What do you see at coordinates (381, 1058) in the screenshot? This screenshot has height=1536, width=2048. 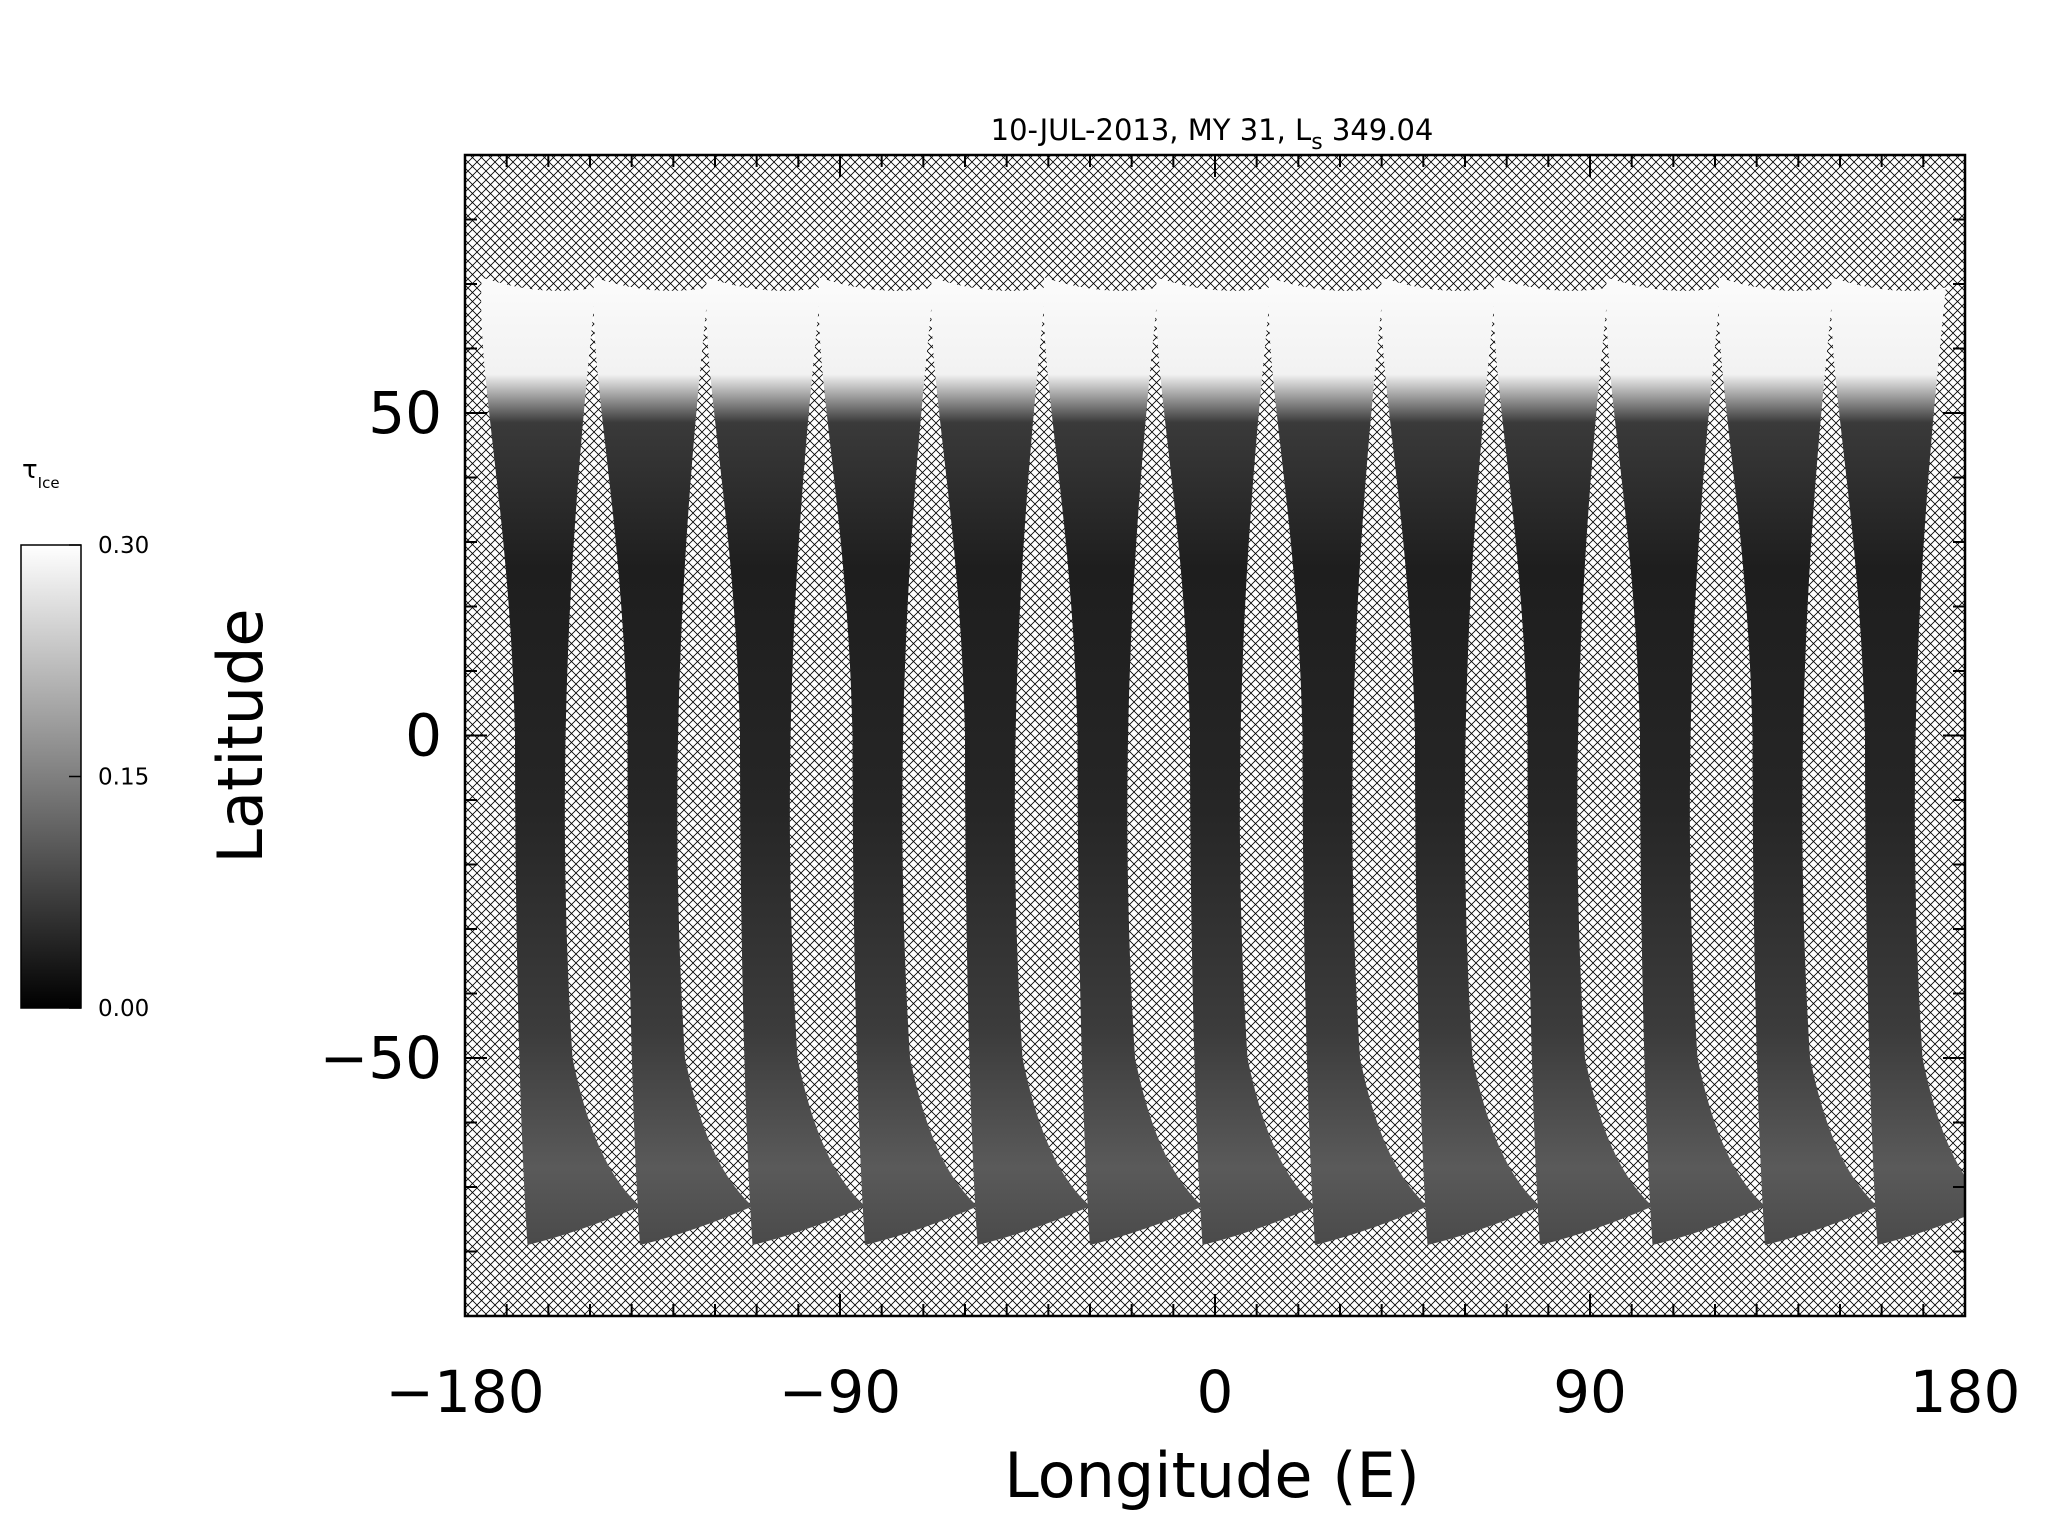 I see `y-tick-label: −50` at bounding box center [381, 1058].